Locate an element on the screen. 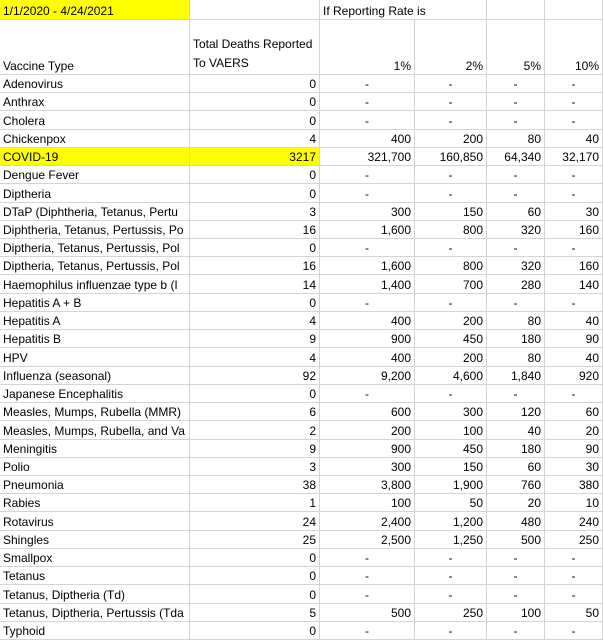 The width and height of the screenshot is (603, 640). cell-text: Hepatitis B is located at coordinates (32, 339).